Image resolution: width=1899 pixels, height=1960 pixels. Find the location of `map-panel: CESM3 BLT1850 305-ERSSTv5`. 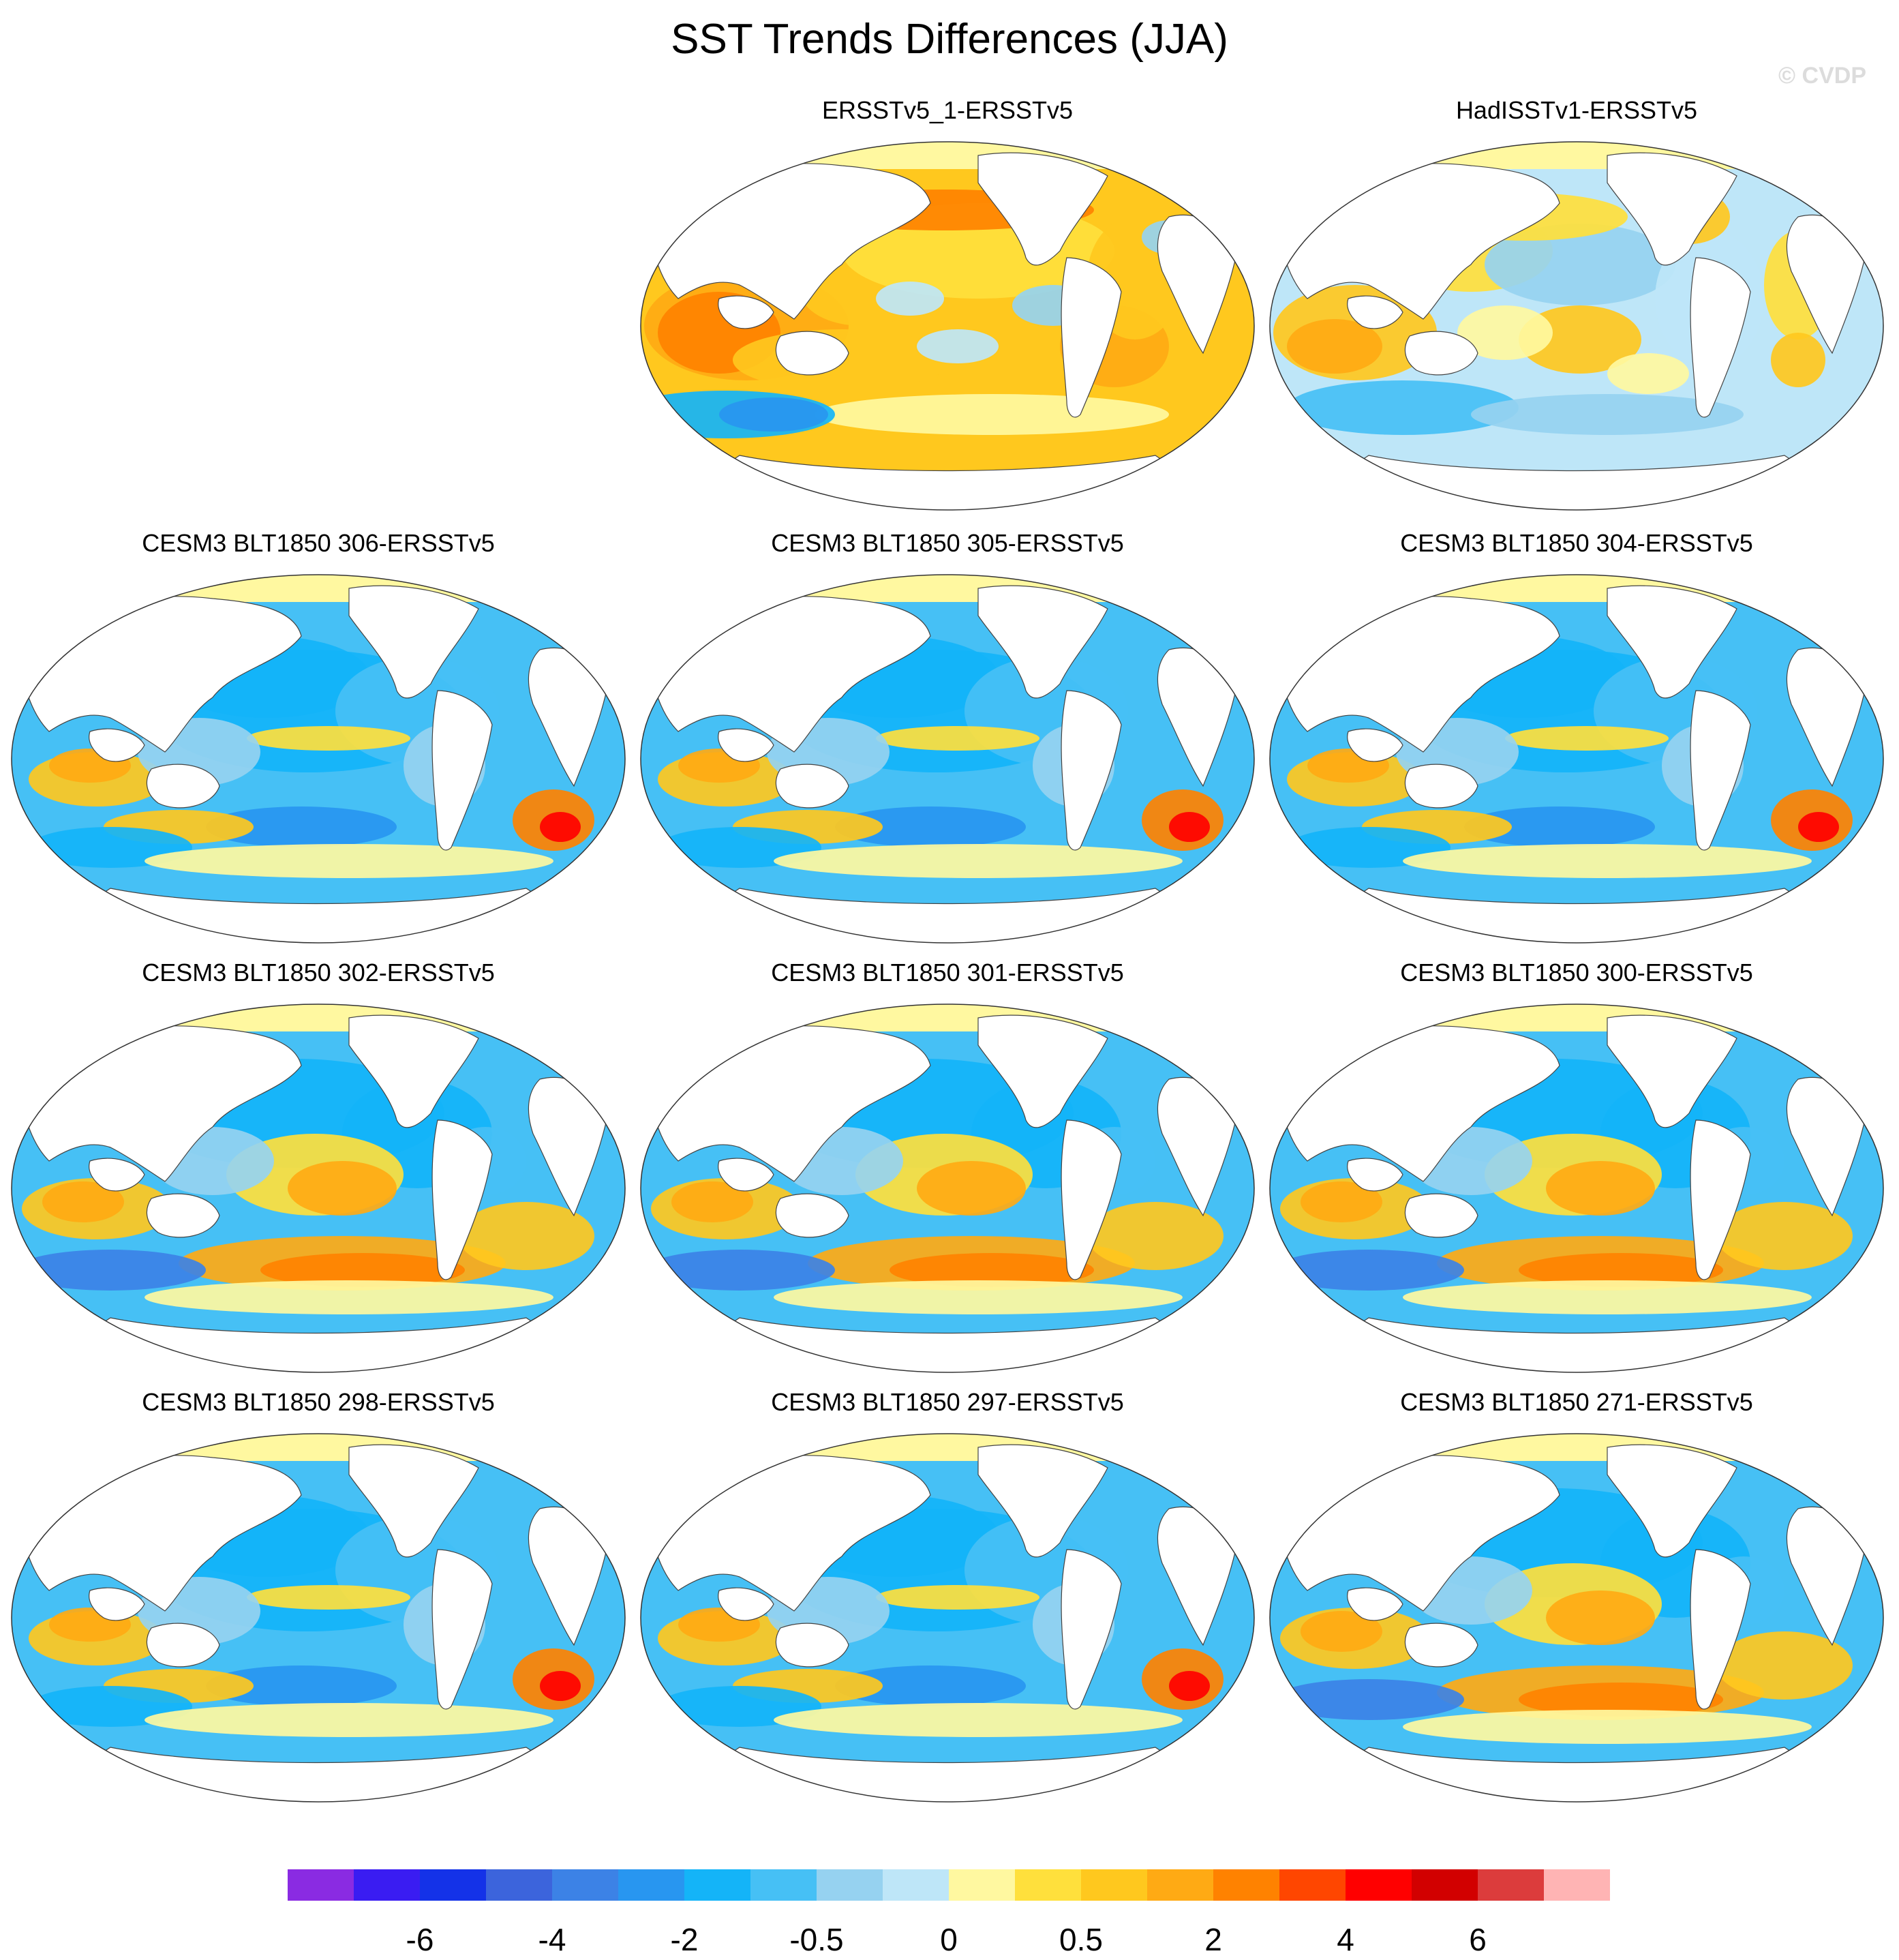

map-panel: CESM3 BLT1850 305-ERSSTv5 is located at coordinates (947, 743).